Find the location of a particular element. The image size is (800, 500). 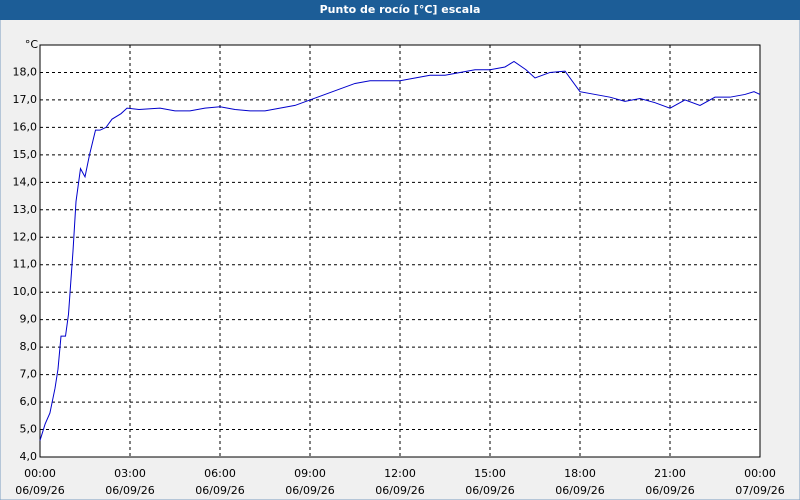

x-tick-label: 09:00 is located at coordinates (310, 473).